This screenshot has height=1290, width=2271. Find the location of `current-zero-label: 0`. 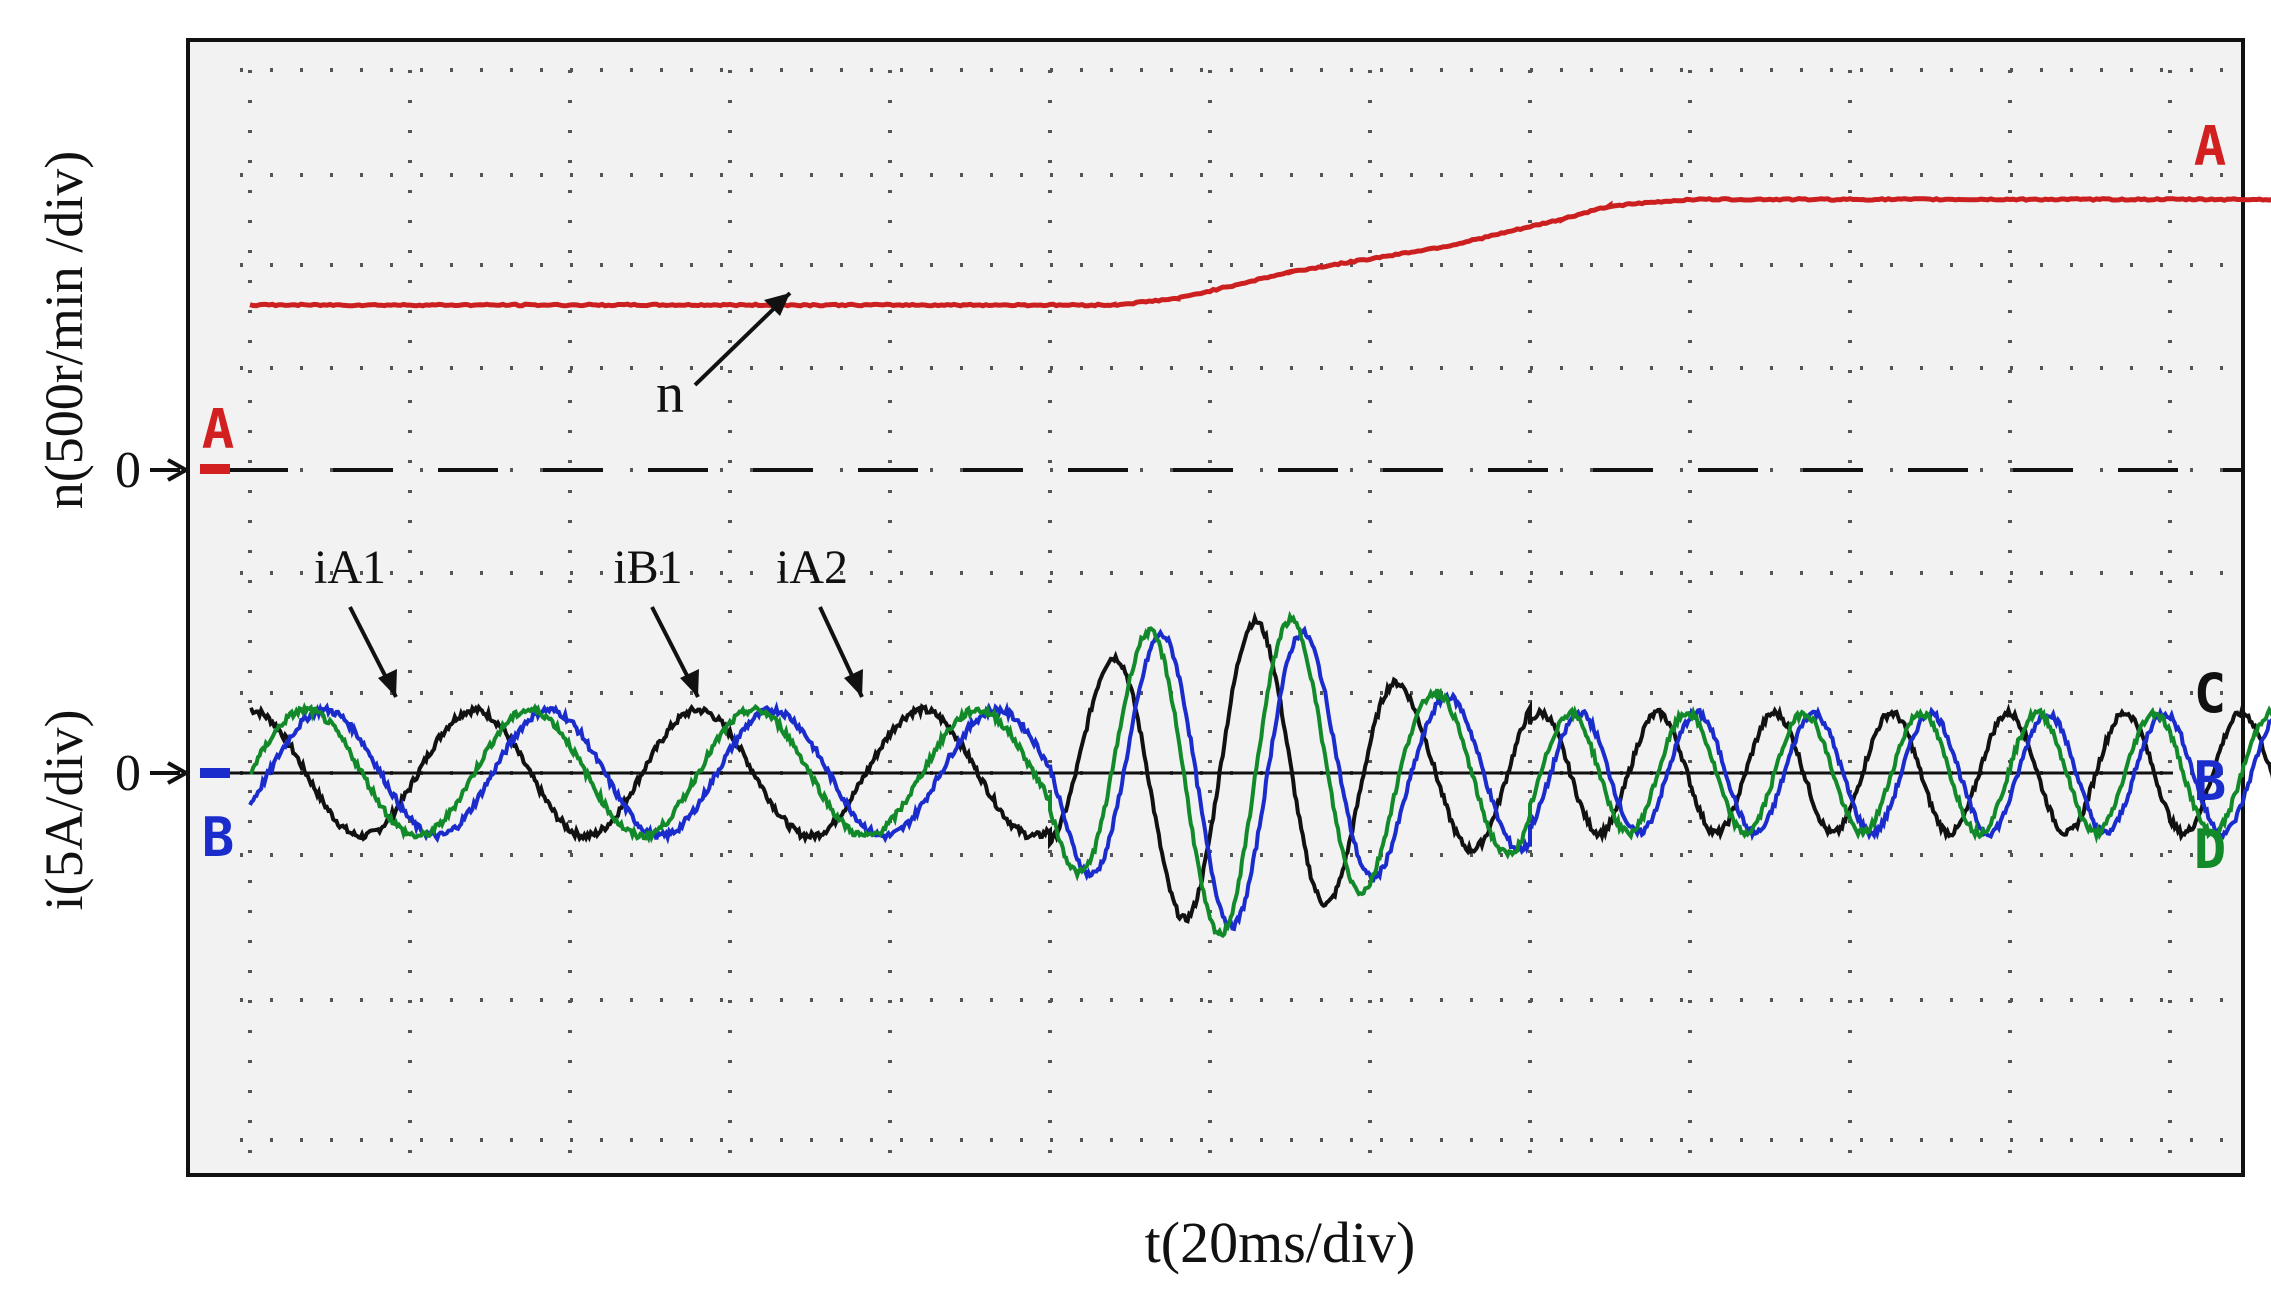

current-zero-label: 0 is located at coordinates (128, 773).